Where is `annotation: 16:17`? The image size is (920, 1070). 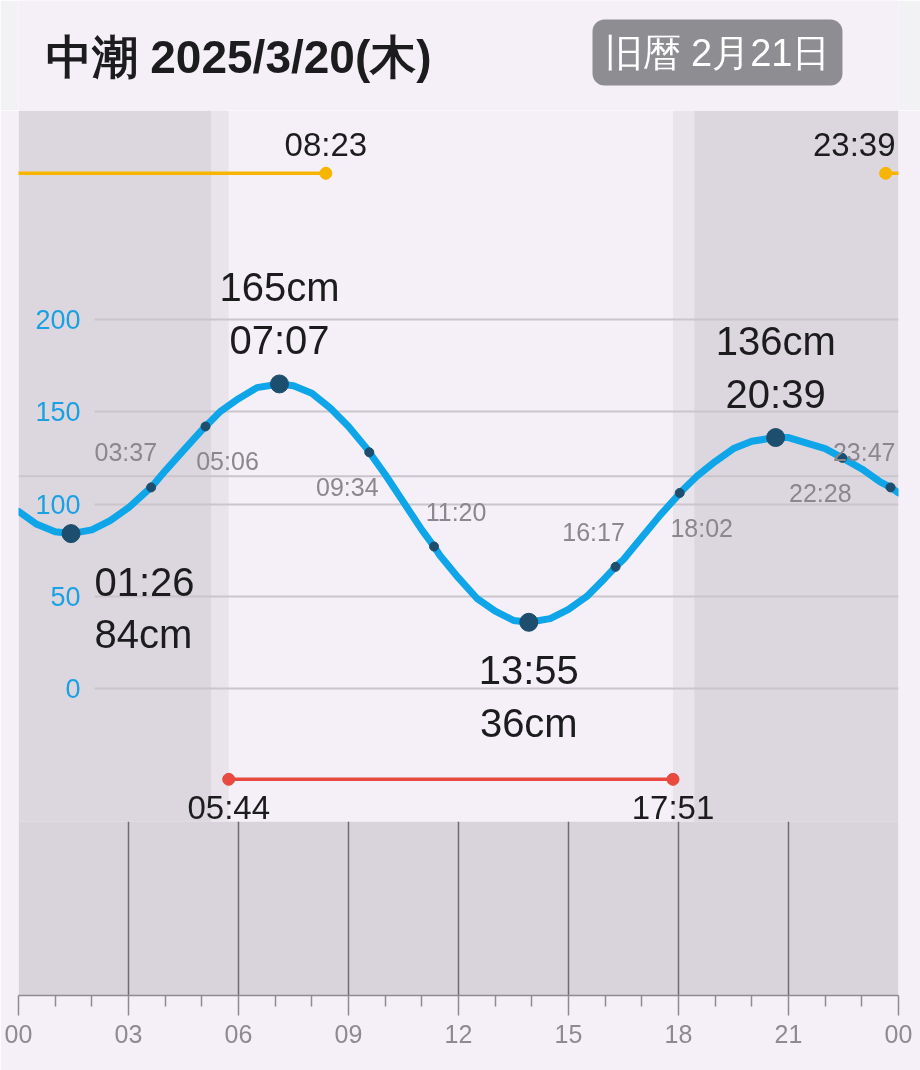
annotation: 16:17 is located at coordinates (593, 531).